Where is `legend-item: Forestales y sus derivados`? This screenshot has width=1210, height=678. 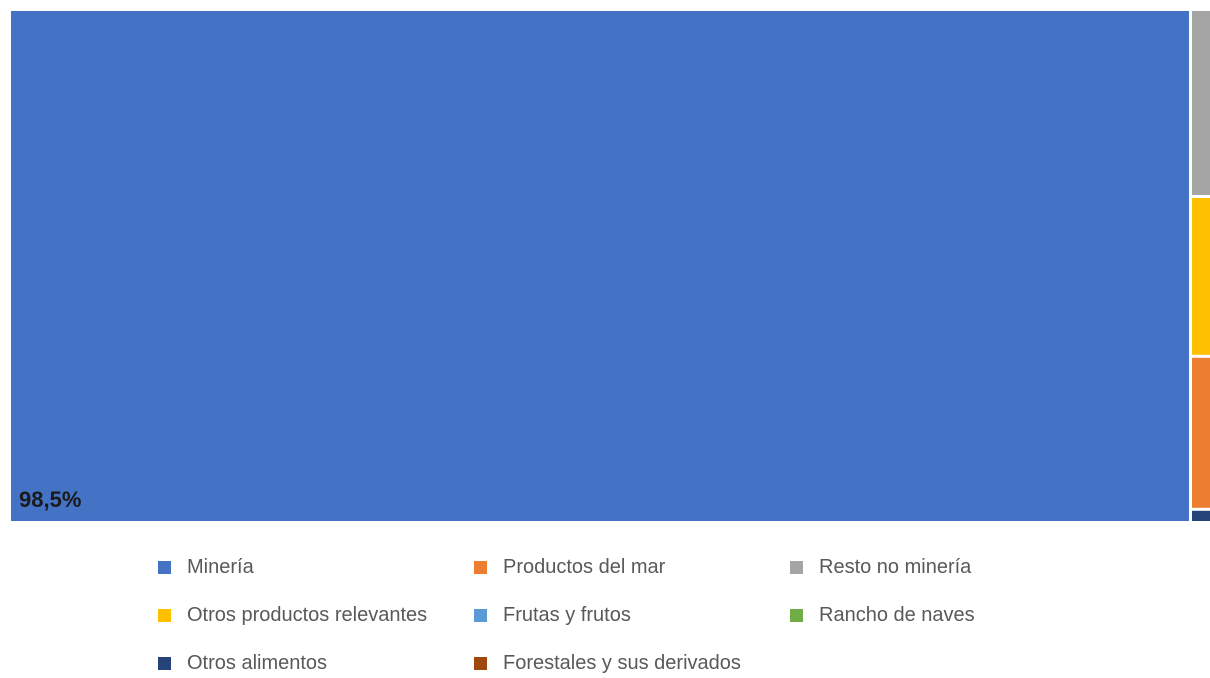
legend-item: Forestales y sus derivados is located at coordinates (632, 663).